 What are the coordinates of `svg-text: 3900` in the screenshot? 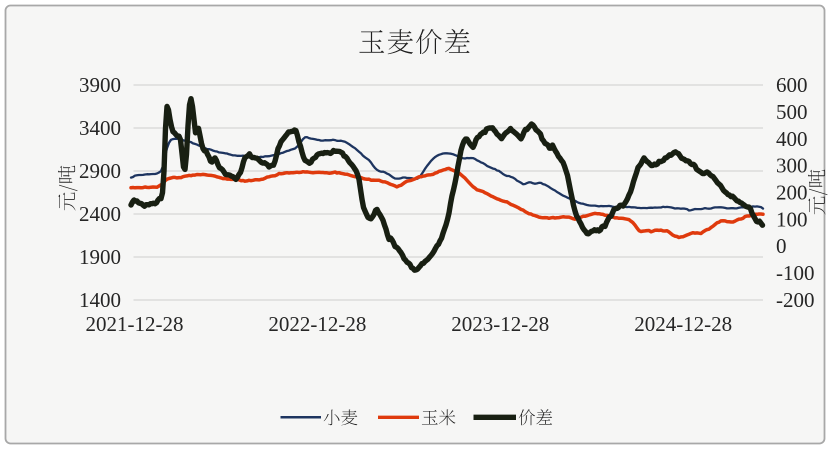 It's located at (100, 85).